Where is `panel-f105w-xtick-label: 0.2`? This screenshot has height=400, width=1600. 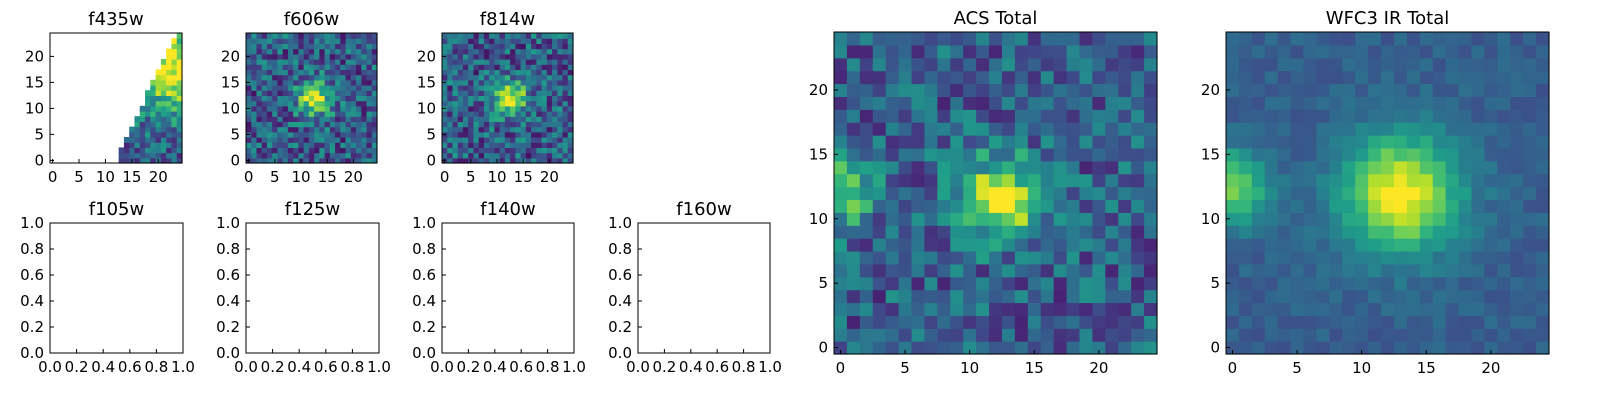 panel-f105w-xtick-label: 0.2 is located at coordinates (77, 367).